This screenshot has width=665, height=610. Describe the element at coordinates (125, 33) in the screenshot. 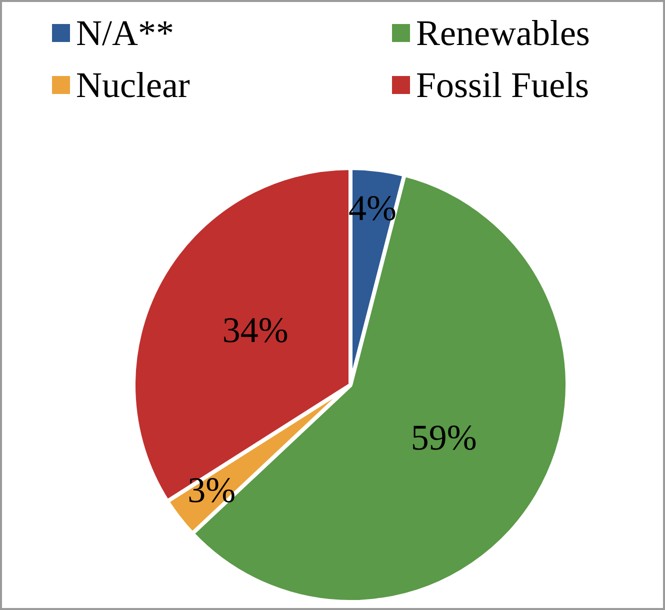

I see `legend-label: N/A**` at that location.